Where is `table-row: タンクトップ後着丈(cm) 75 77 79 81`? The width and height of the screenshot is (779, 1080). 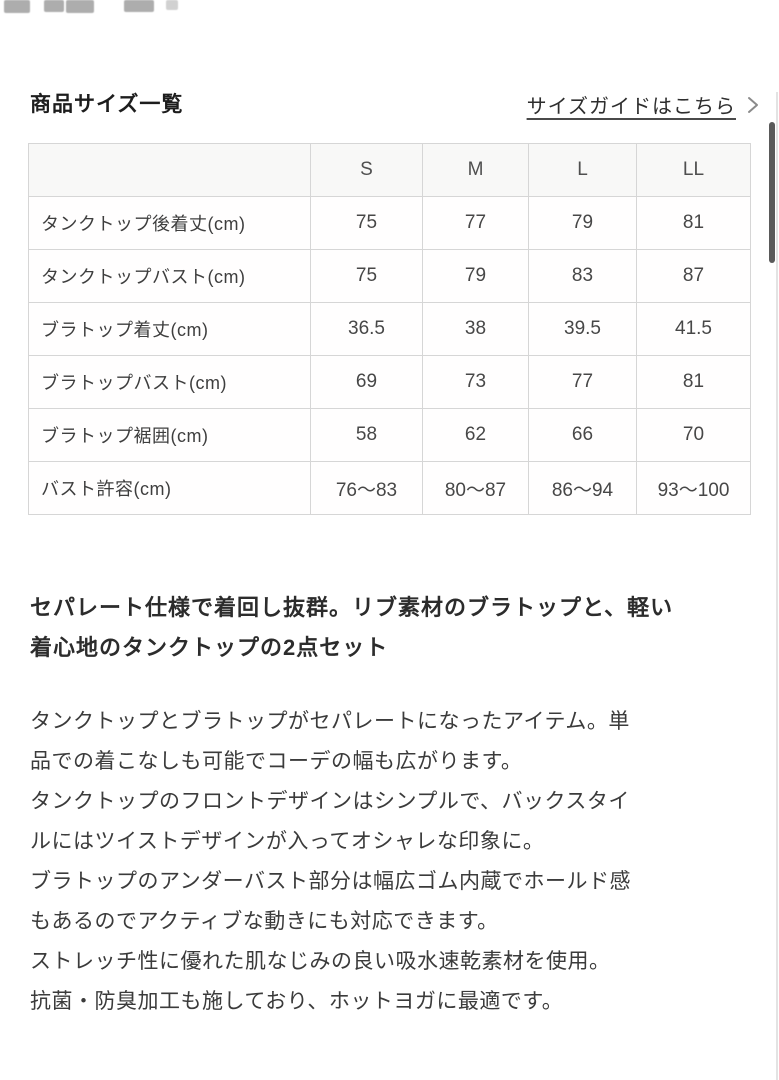
table-row: タンクトップ後着丈(cm) 75 77 79 81 is located at coordinates (389, 223).